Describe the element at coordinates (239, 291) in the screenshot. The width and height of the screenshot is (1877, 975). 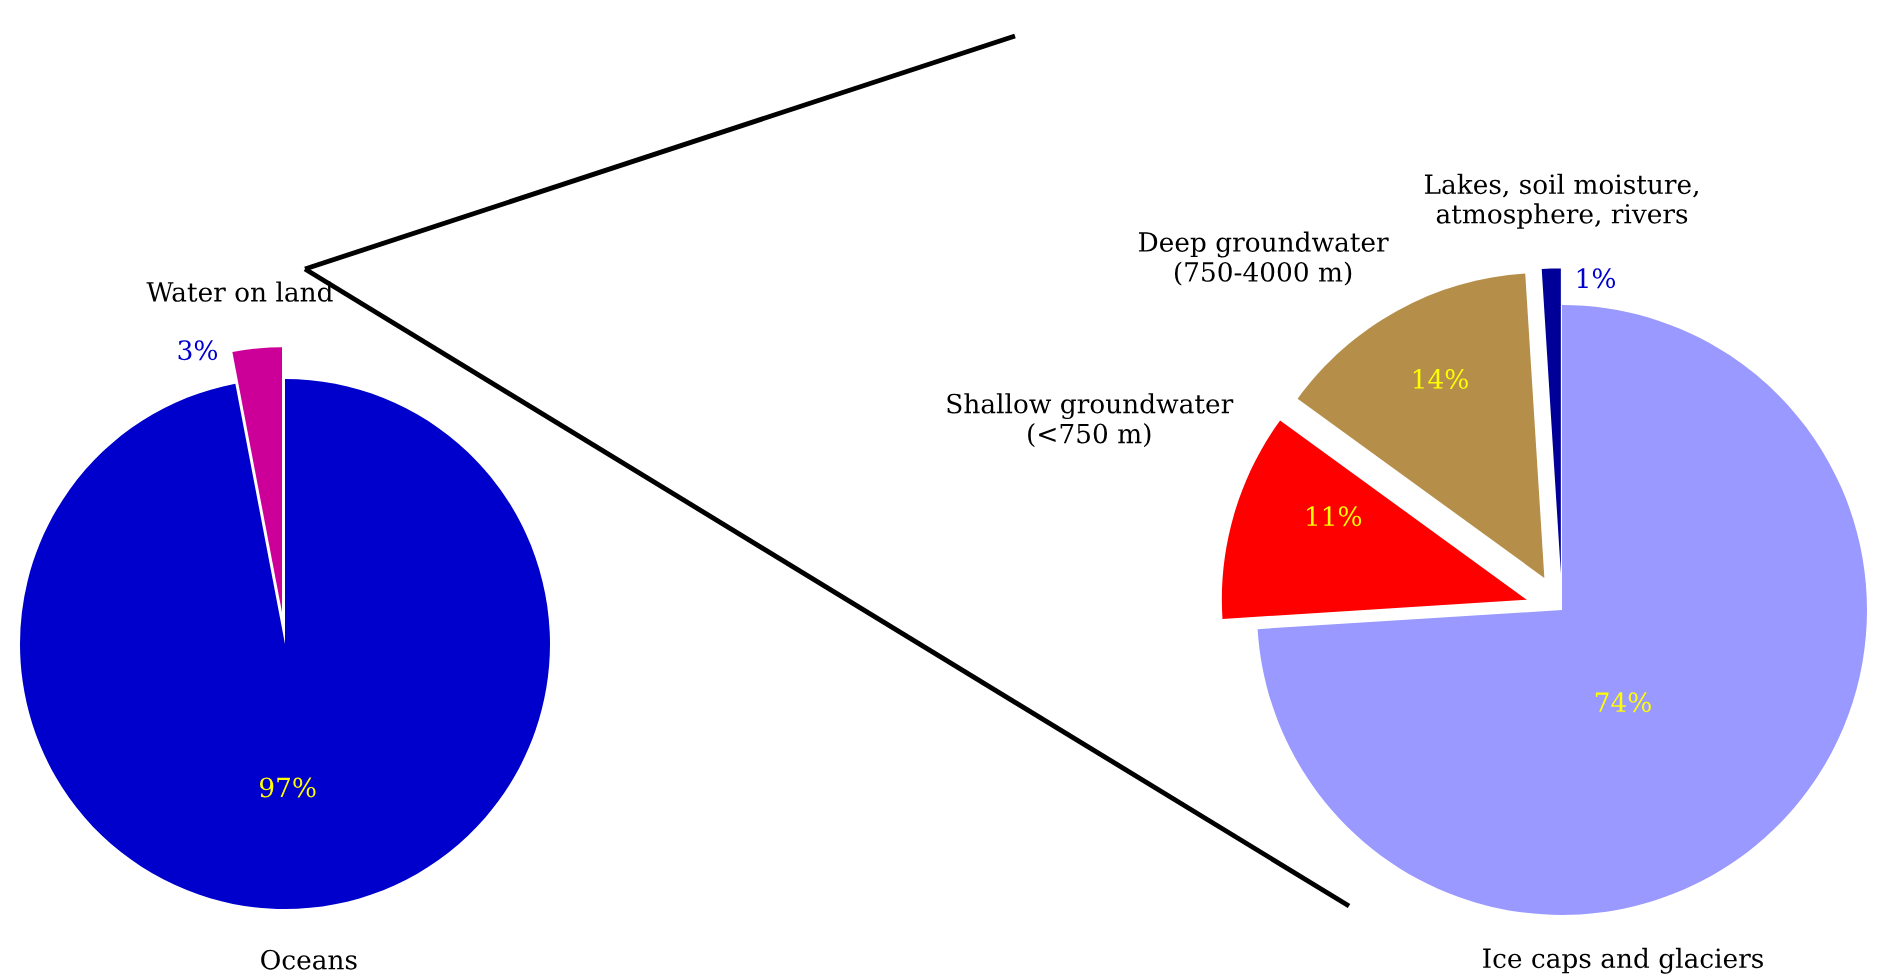
I see `slice-label: Water on land` at that location.